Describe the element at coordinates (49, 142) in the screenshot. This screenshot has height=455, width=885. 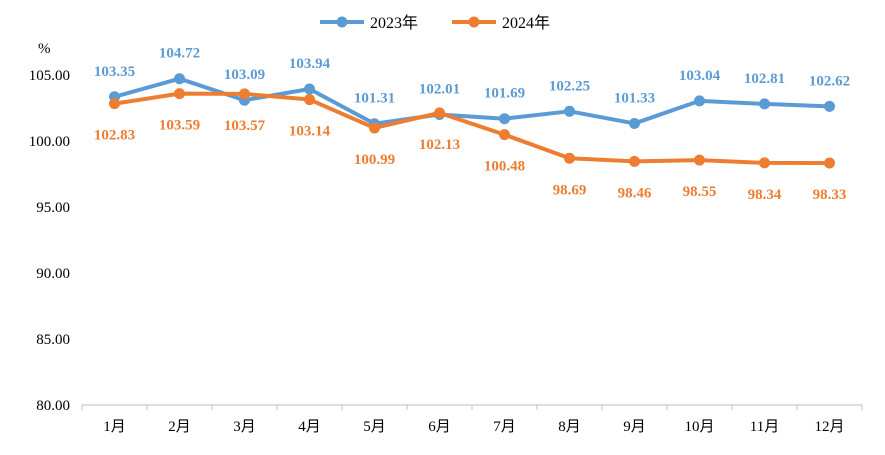
I see `y-tick-label: 100.00` at that location.